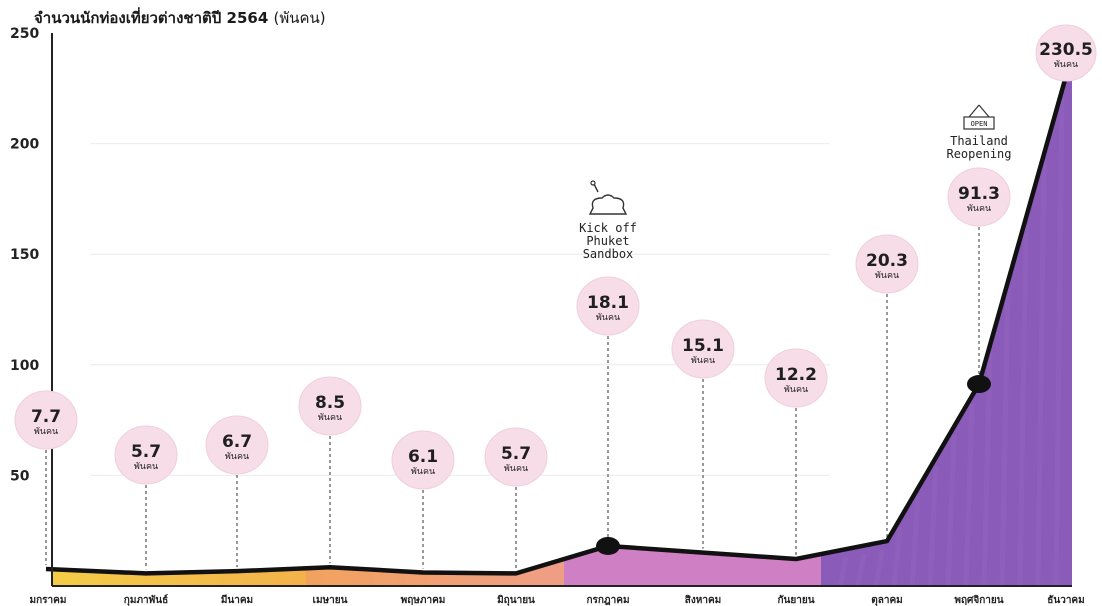 Image resolution: width=1102 pixels, height=606 pixels. I want to click on x-tick-label: กรกฎาคม, so click(607, 600).